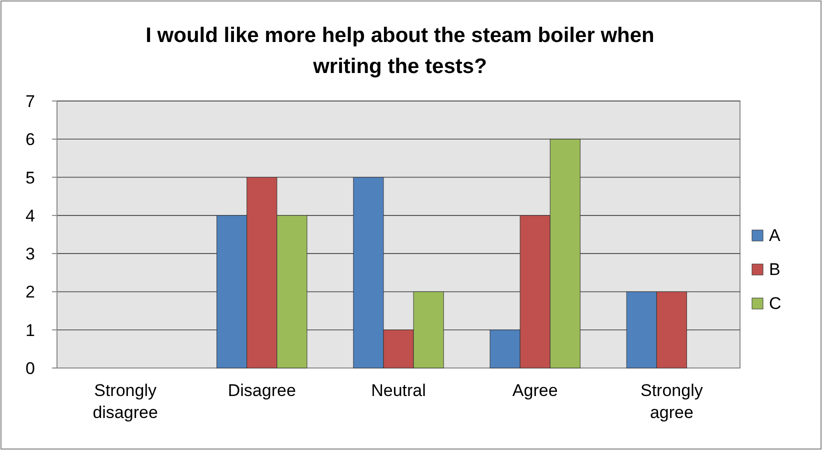 Image resolution: width=822 pixels, height=450 pixels. I want to click on legend-label: A, so click(775, 235).